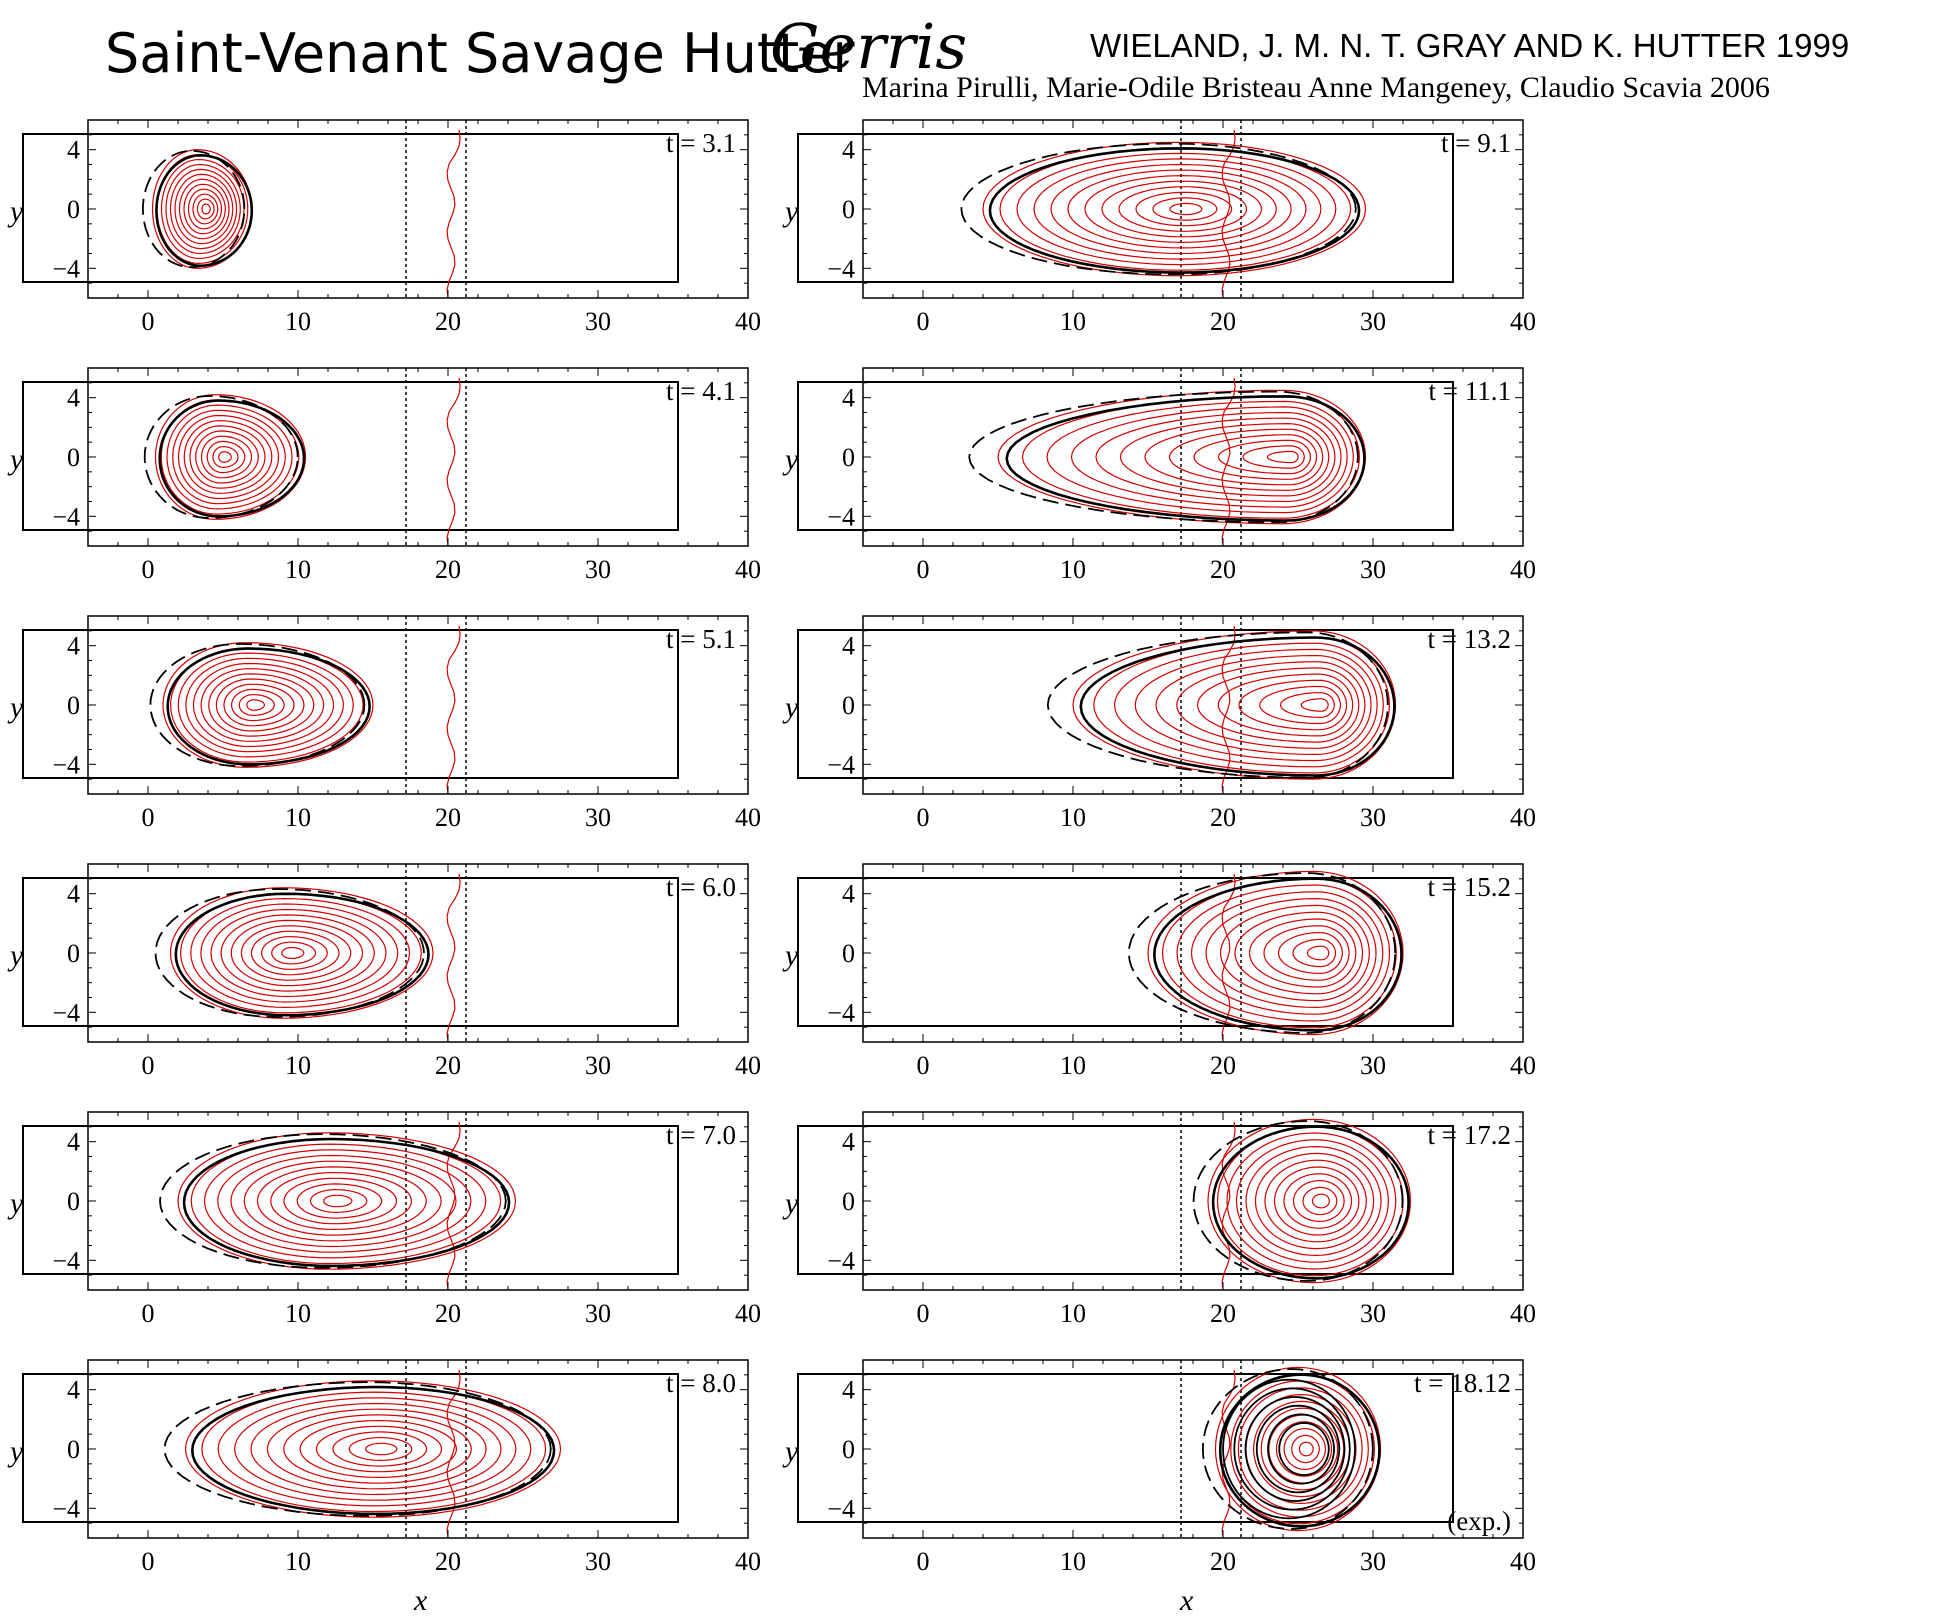 The image size is (1946, 1620). I want to click on model-outline-dashed, so click(1287, 1449).